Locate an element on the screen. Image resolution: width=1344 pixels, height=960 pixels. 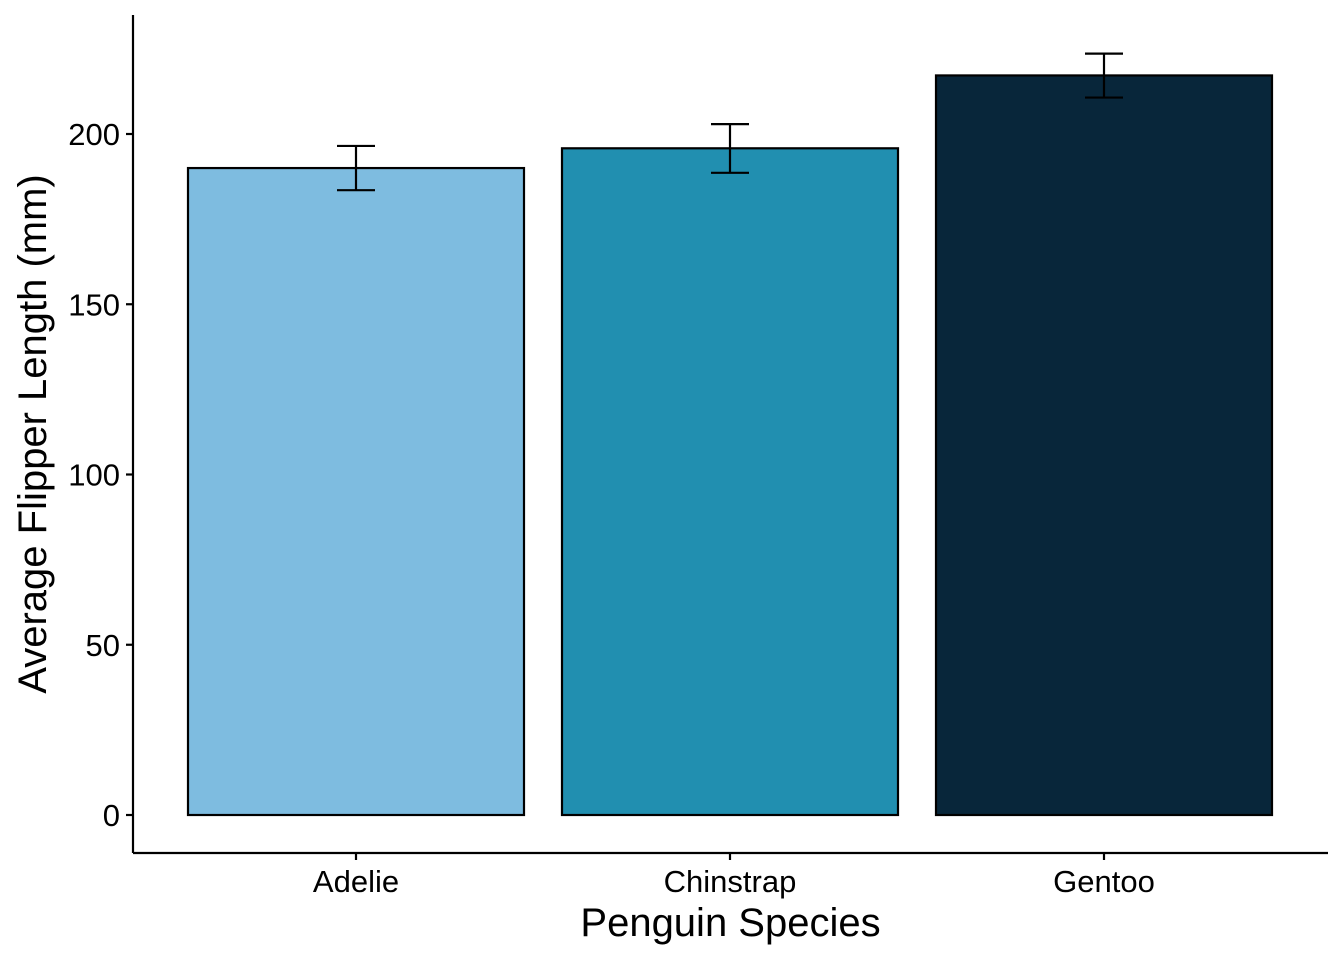
x-tick-label-adelie: Adelie is located at coordinates (356, 881).